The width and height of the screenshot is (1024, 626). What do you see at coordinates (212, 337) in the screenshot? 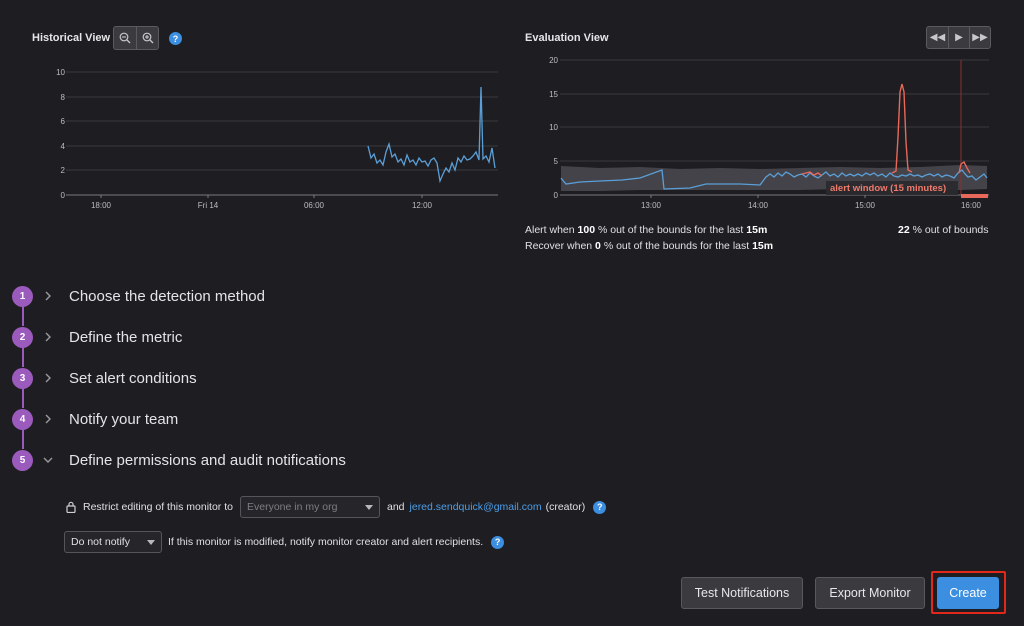
I see `step-define-metric: 2 Define the metric` at bounding box center [212, 337].